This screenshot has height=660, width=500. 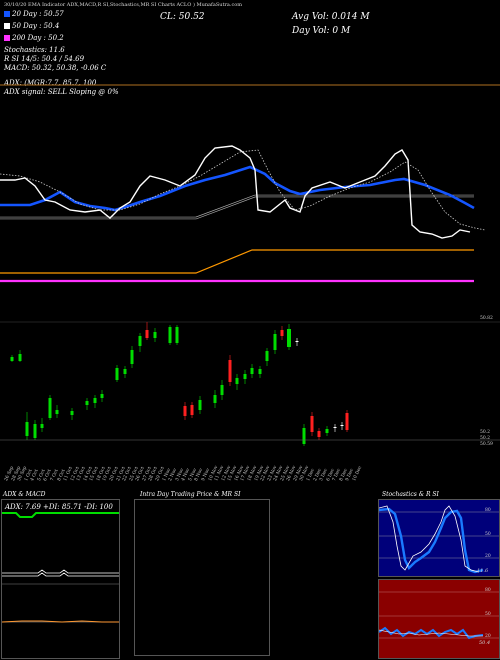 What do you see at coordinates (7, 14) in the screenshot?
I see `legend-swatch-20-day` at bounding box center [7, 14].